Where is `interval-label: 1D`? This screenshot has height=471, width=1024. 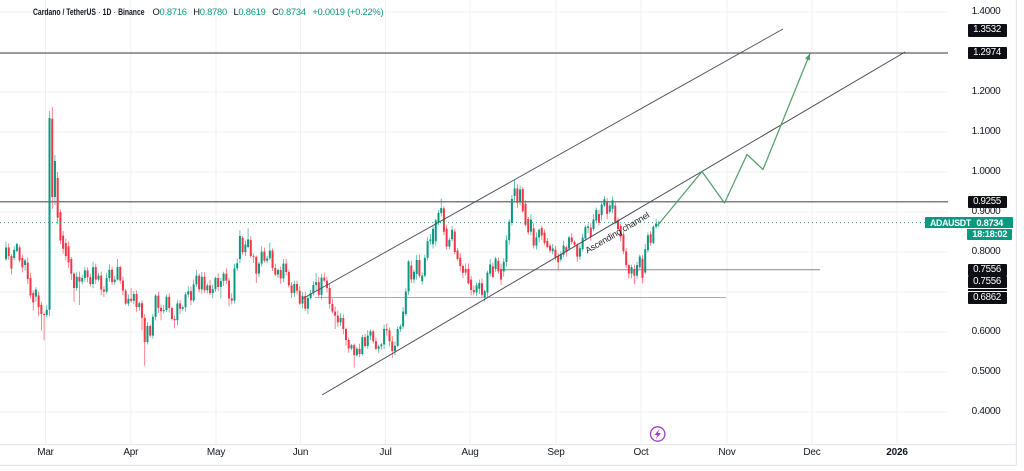
interval-label: 1D is located at coordinates (107, 11).